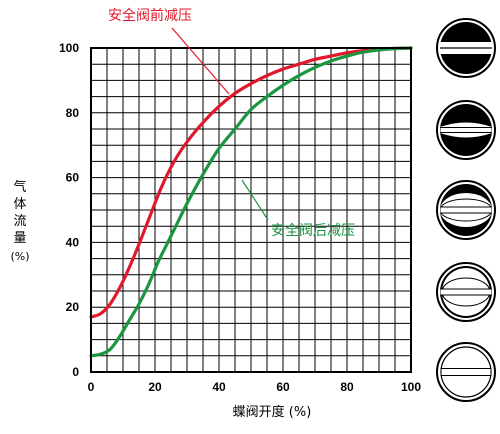  What do you see at coordinates (313, 230) in the screenshot?
I see `green-series-annotation: 安全阀后减压` at bounding box center [313, 230].